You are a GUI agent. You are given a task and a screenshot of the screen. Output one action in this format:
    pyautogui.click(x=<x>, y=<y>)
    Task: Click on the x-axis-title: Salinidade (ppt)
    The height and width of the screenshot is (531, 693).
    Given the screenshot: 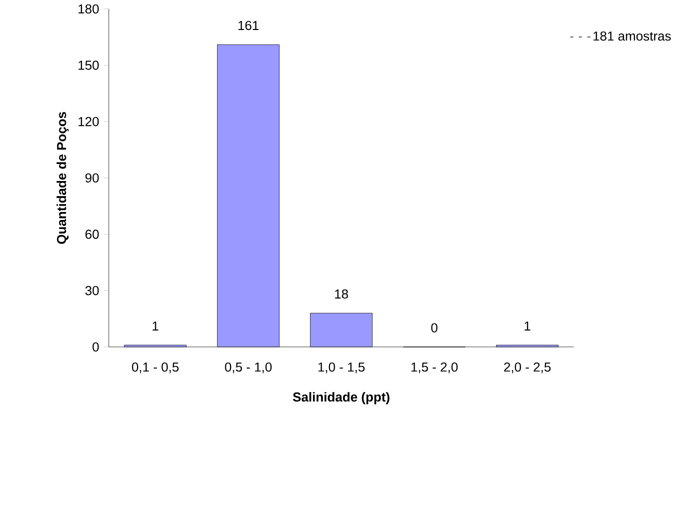 What is the action you would take?
    pyautogui.click(x=341, y=398)
    